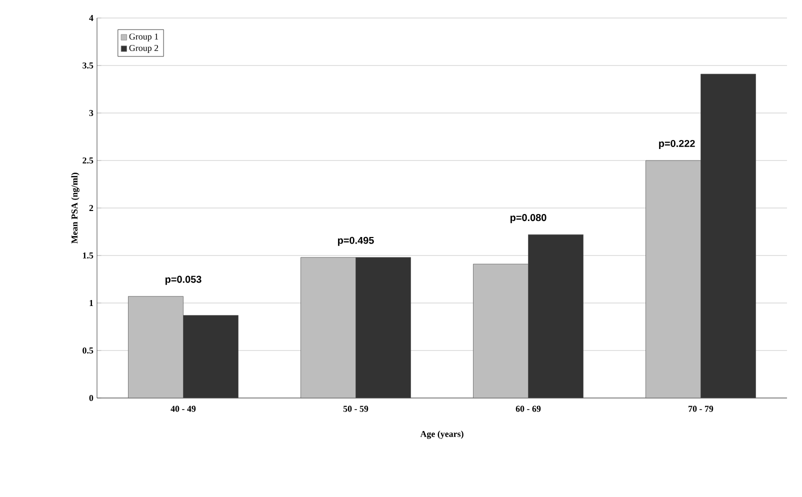 This screenshot has width=802, height=497. I want to click on y-tick-label: 0, so click(91, 398).